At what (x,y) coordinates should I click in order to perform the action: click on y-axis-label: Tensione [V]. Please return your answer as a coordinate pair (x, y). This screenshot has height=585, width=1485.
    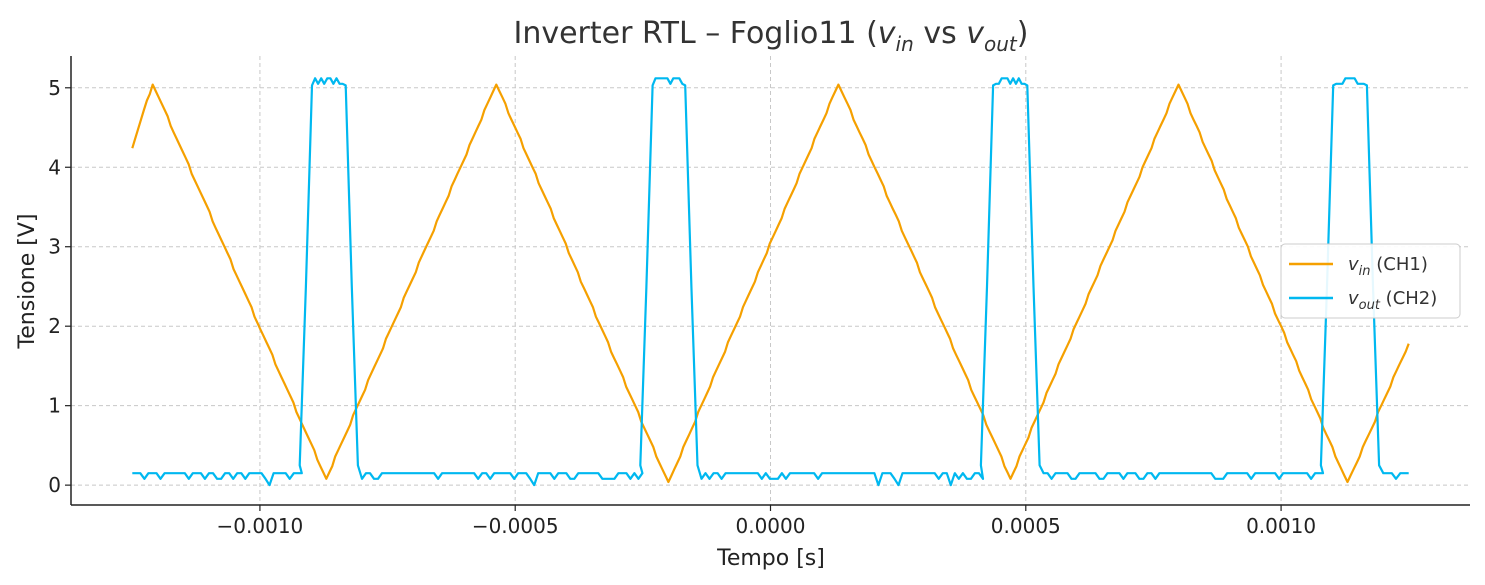
    Looking at the image, I should click on (27, 282).